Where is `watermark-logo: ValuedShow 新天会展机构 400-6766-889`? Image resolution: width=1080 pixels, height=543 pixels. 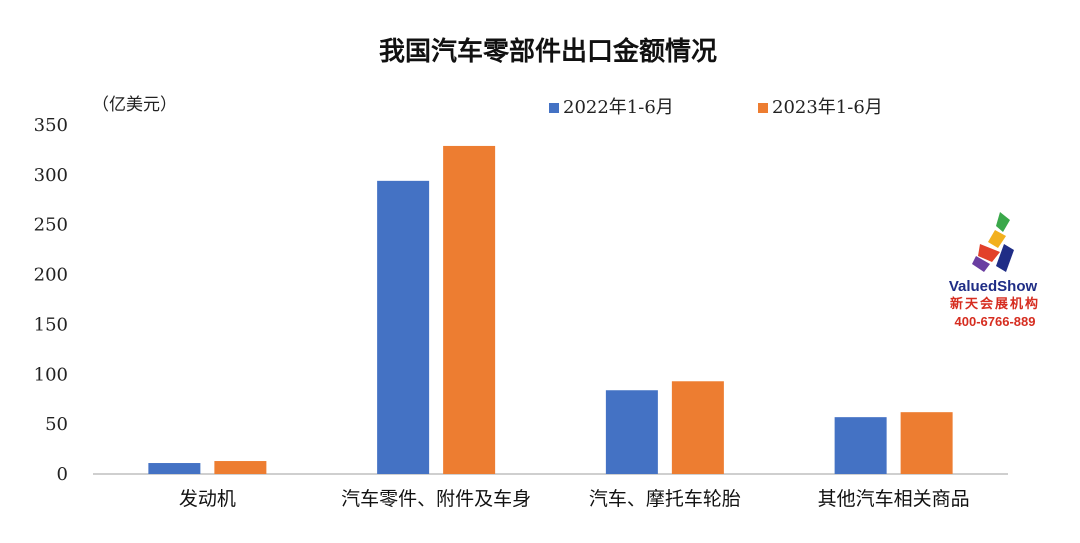
watermark-logo: ValuedShow 新天会展机构 400-6766-889 is located at coordinates (994, 270).